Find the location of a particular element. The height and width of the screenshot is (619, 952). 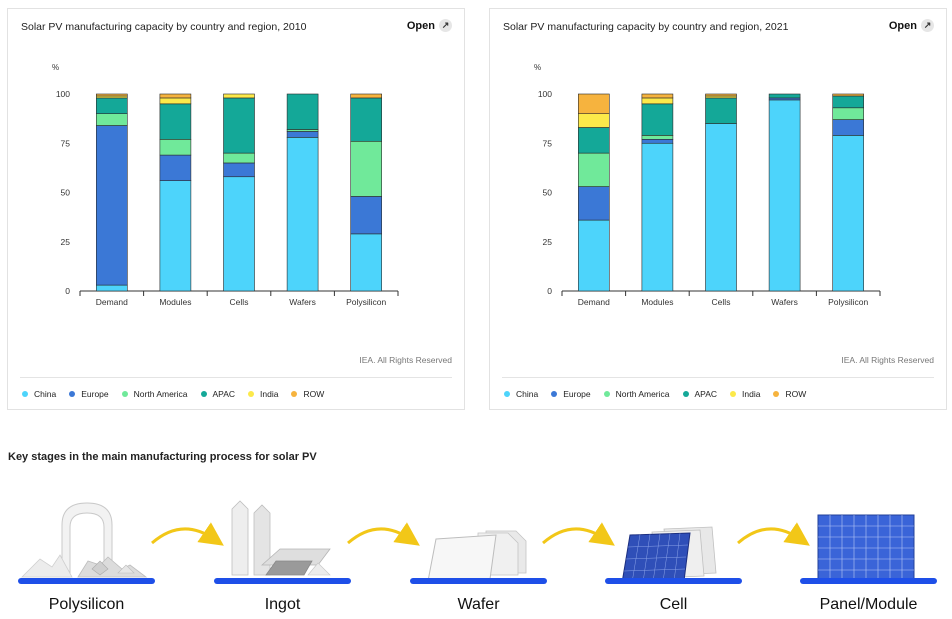

legend-label: India is located at coordinates (269, 394).